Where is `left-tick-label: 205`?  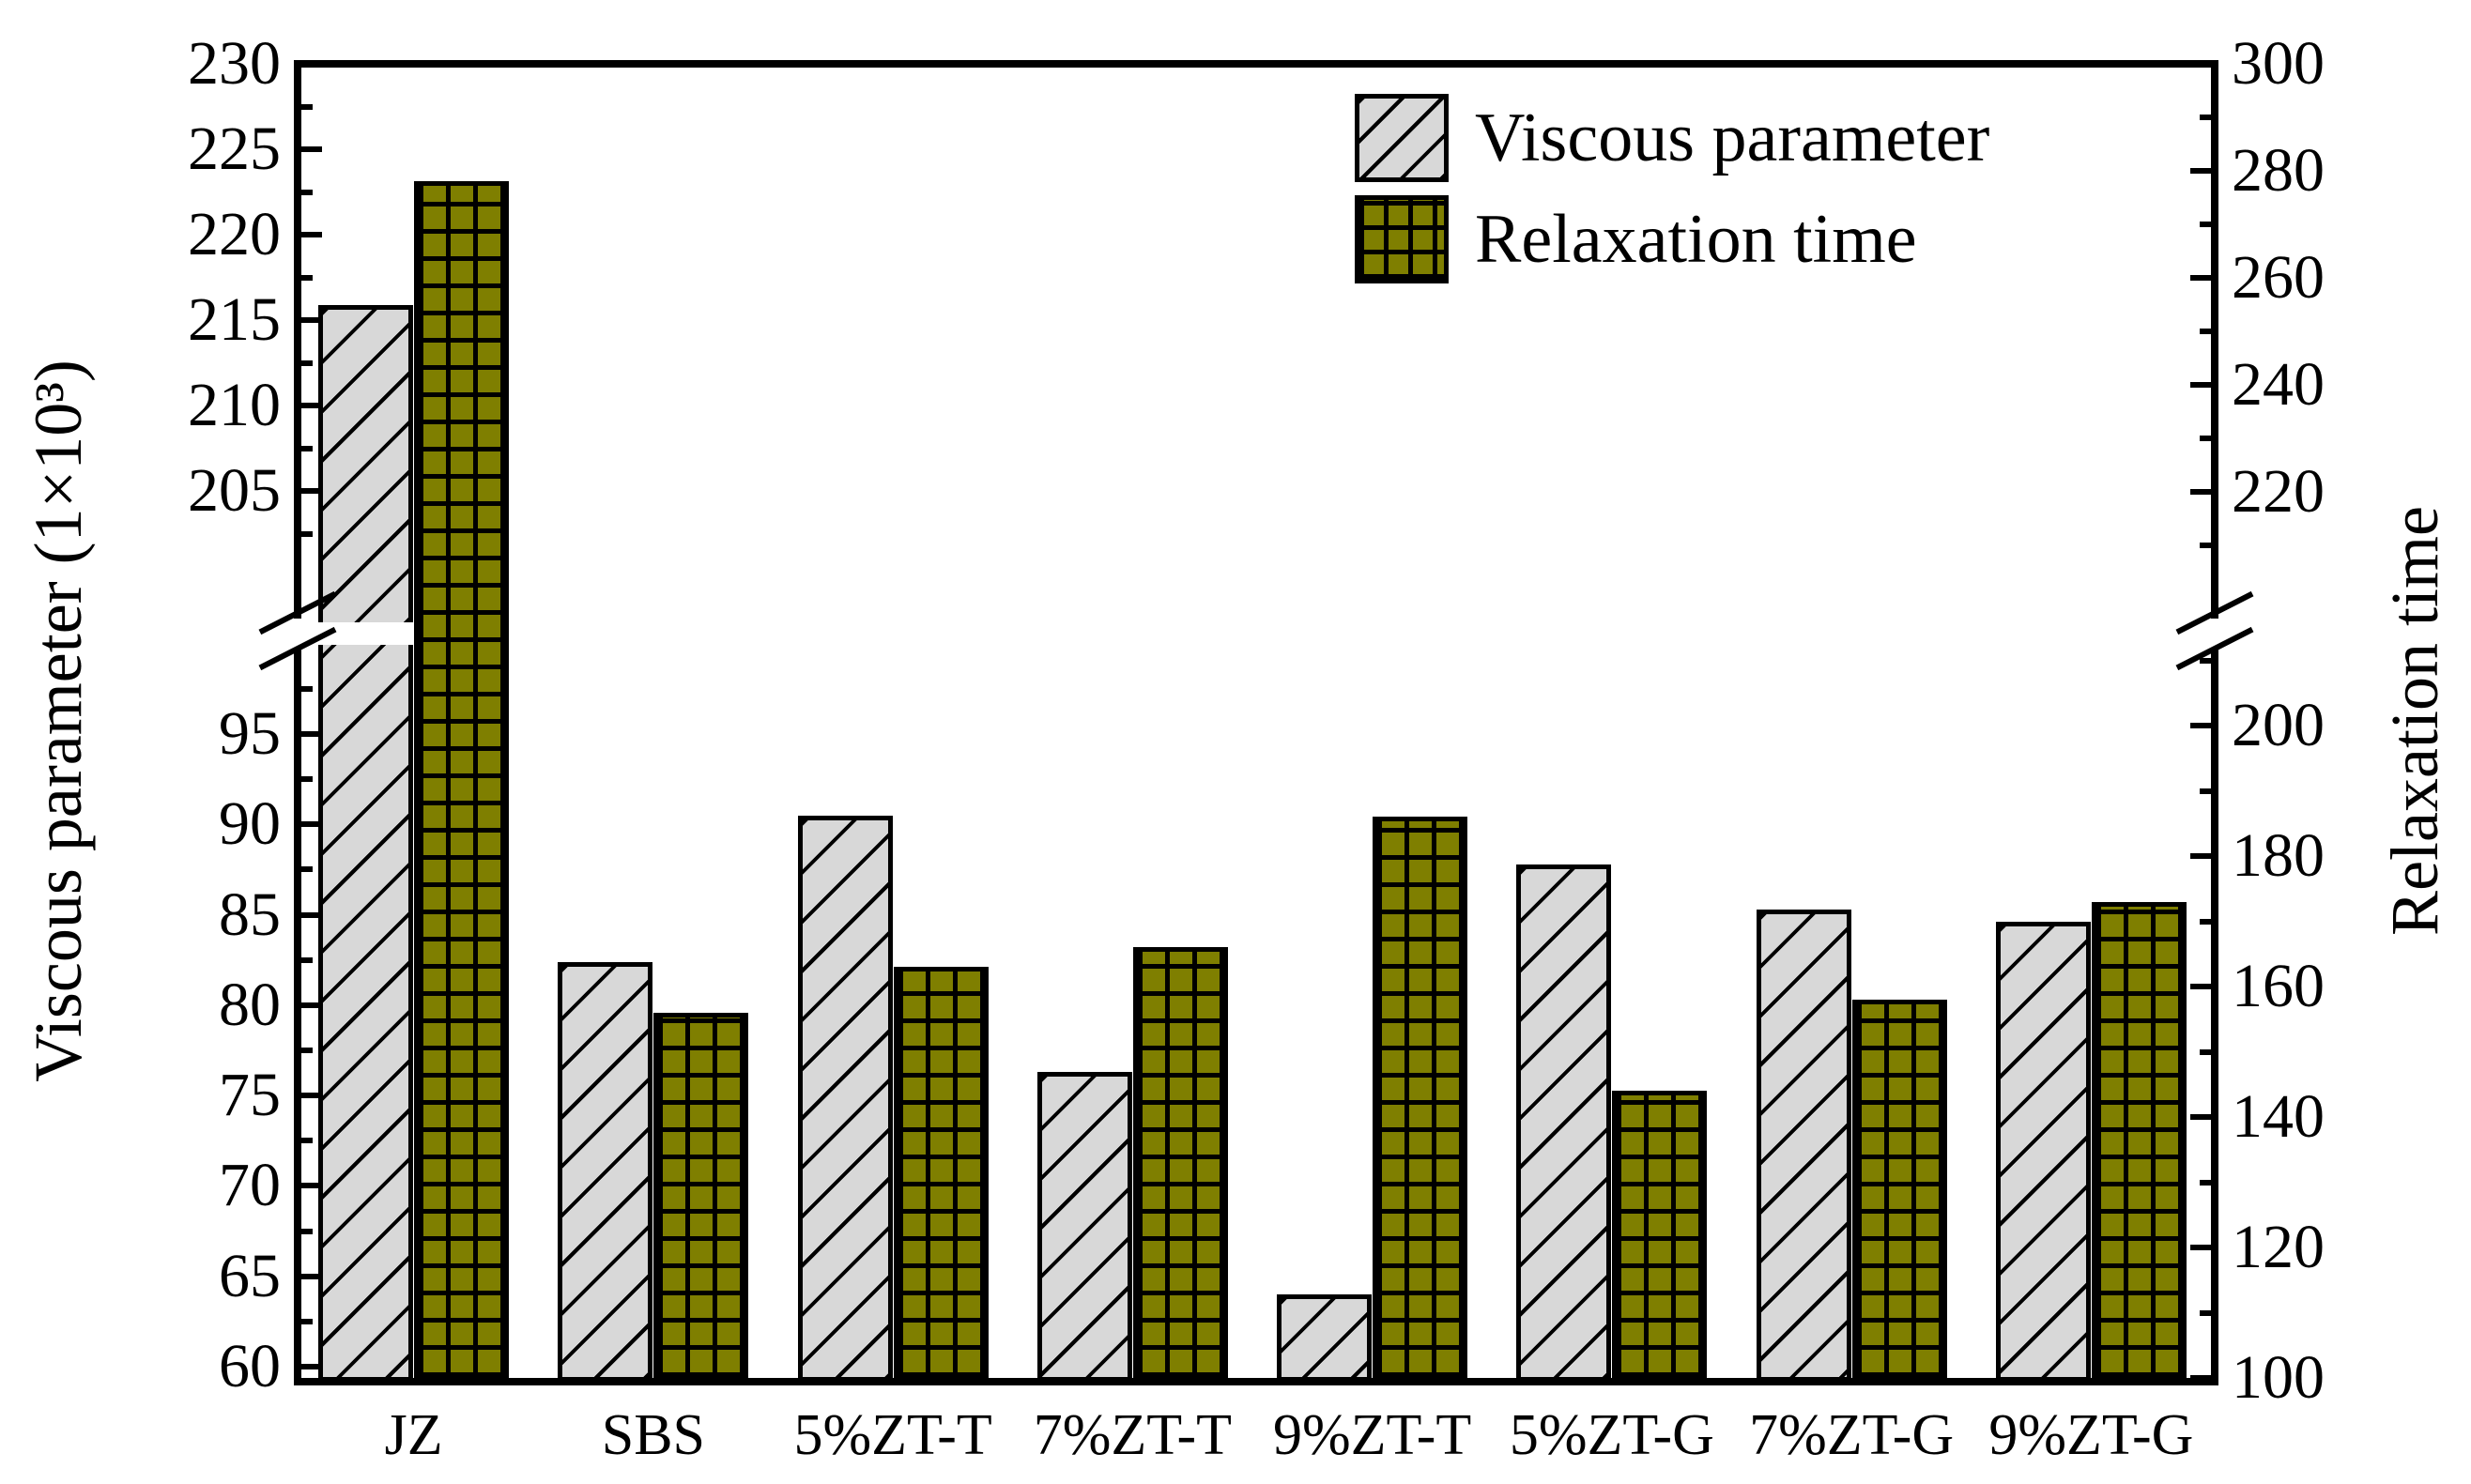 left-tick-label: 205 is located at coordinates (234, 490).